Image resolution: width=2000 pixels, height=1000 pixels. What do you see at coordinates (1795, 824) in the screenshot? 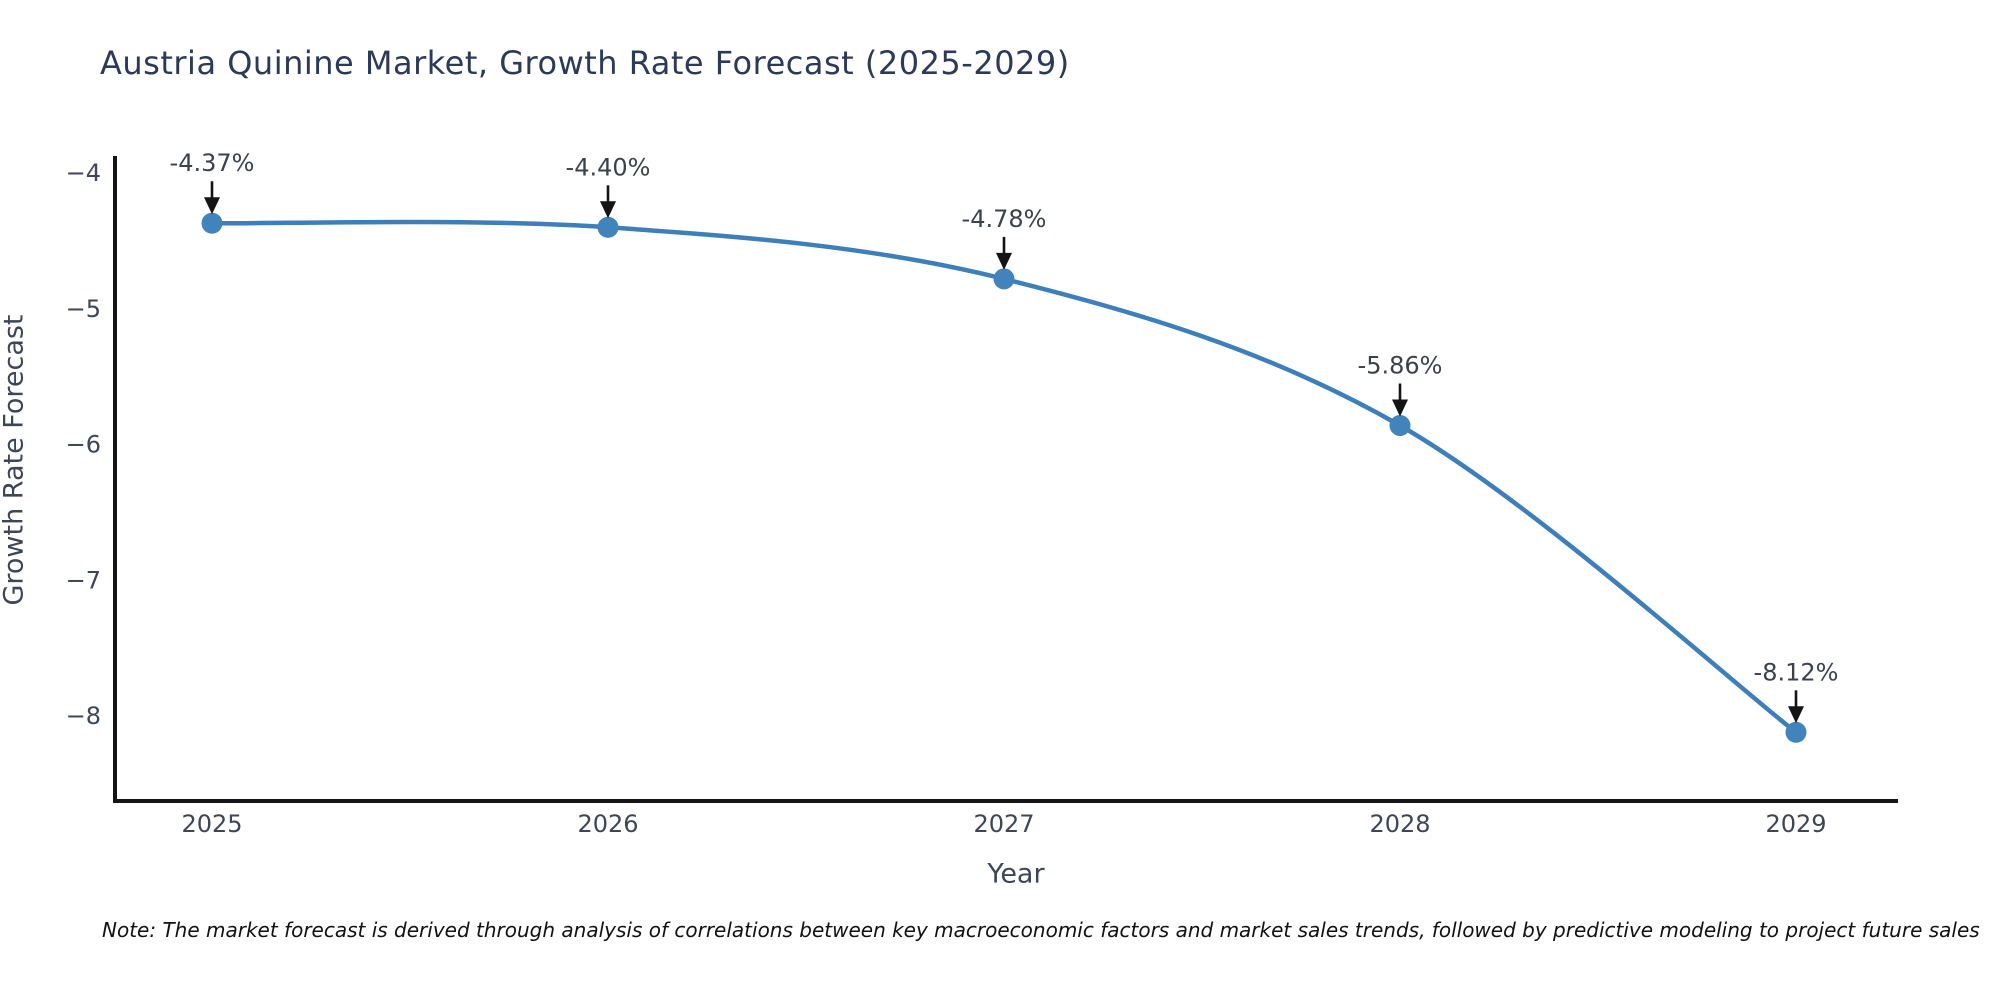
I see `x-tick-label: 2029` at bounding box center [1795, 824].